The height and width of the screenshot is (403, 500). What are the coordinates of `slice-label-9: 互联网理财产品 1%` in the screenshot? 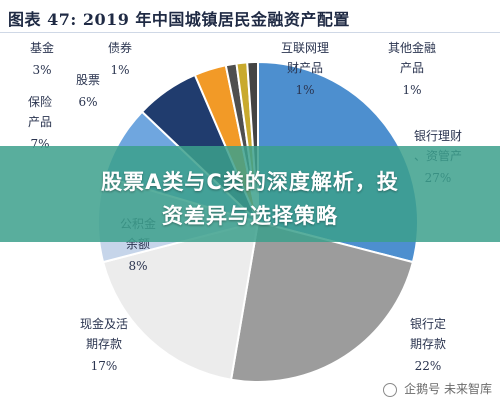 It's located at (305, 69).